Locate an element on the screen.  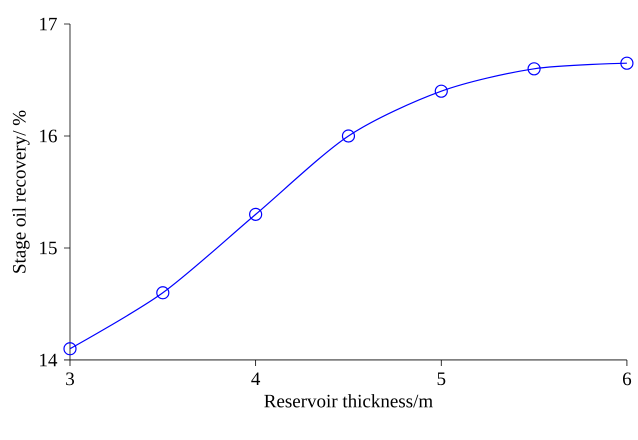
x-tick-label: 3 is located at coordinates (70, 379).